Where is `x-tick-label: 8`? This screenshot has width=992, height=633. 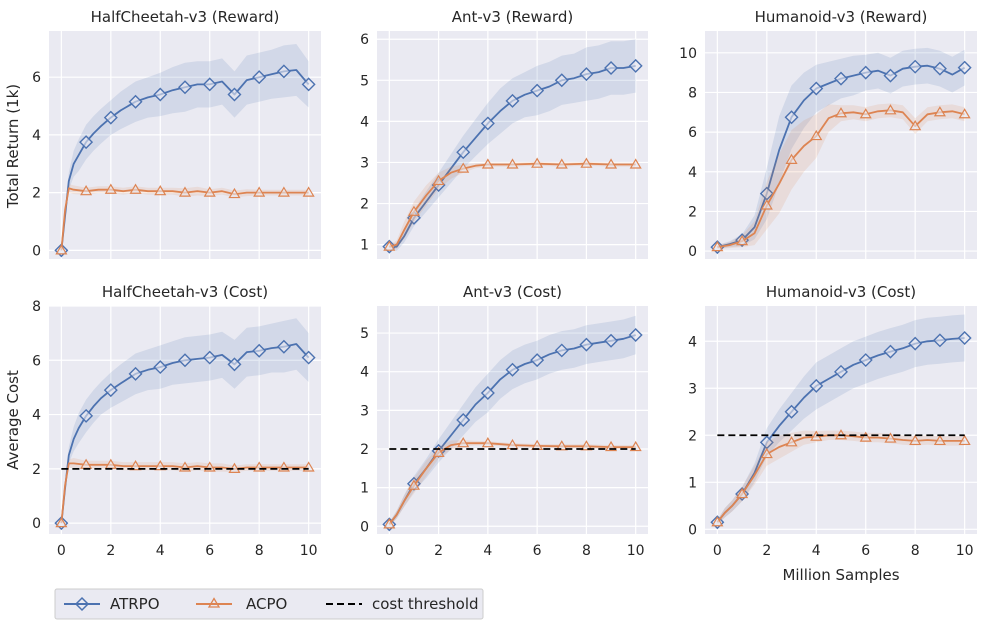 x-tick-label: 8 is located at coordinates (586, 551).